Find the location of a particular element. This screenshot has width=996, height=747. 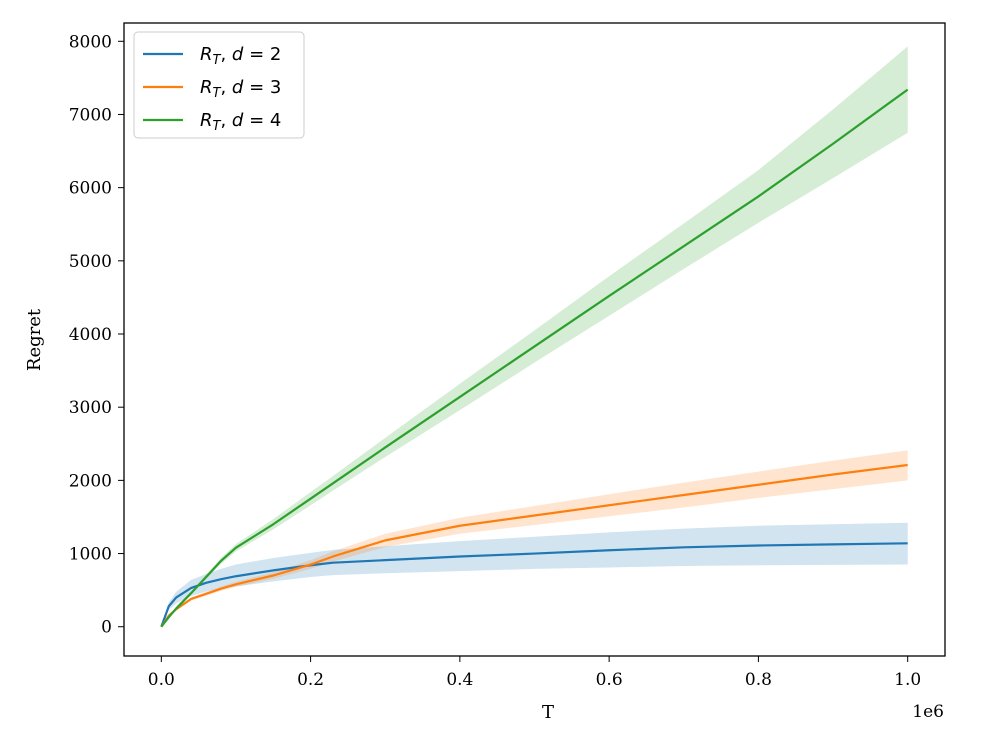

x-axis-offset-text: 1e6 is located at coordinates (928, 712).